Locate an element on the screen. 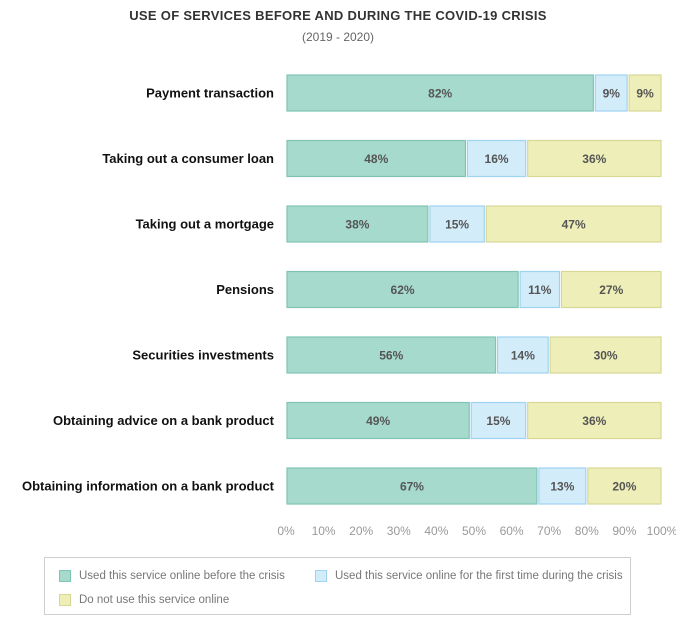 This screenshot has height=620, width=676. value-label-obtaining-information-on-a-bank-product-s2: 20% is located at coordinates (624, 487).